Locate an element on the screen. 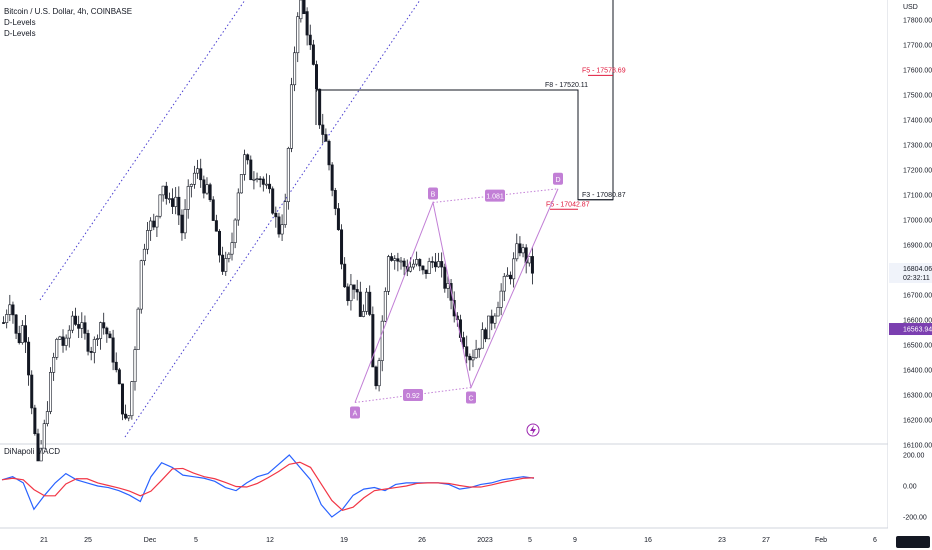 The image size is (932, 550). price-tick-label: 17300.00 is located at coordinates (917, 146).